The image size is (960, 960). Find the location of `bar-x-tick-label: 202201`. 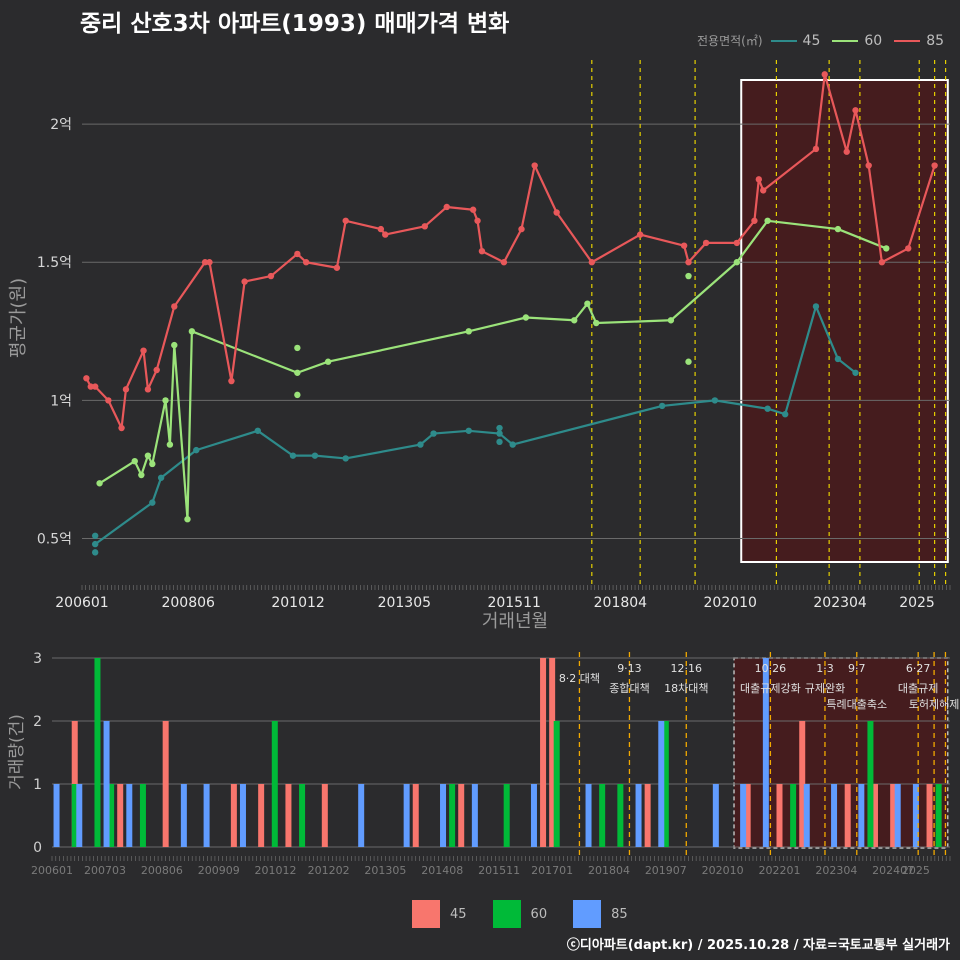

bar-x-tick-label: 202201 is located at coordinates (779, 870).